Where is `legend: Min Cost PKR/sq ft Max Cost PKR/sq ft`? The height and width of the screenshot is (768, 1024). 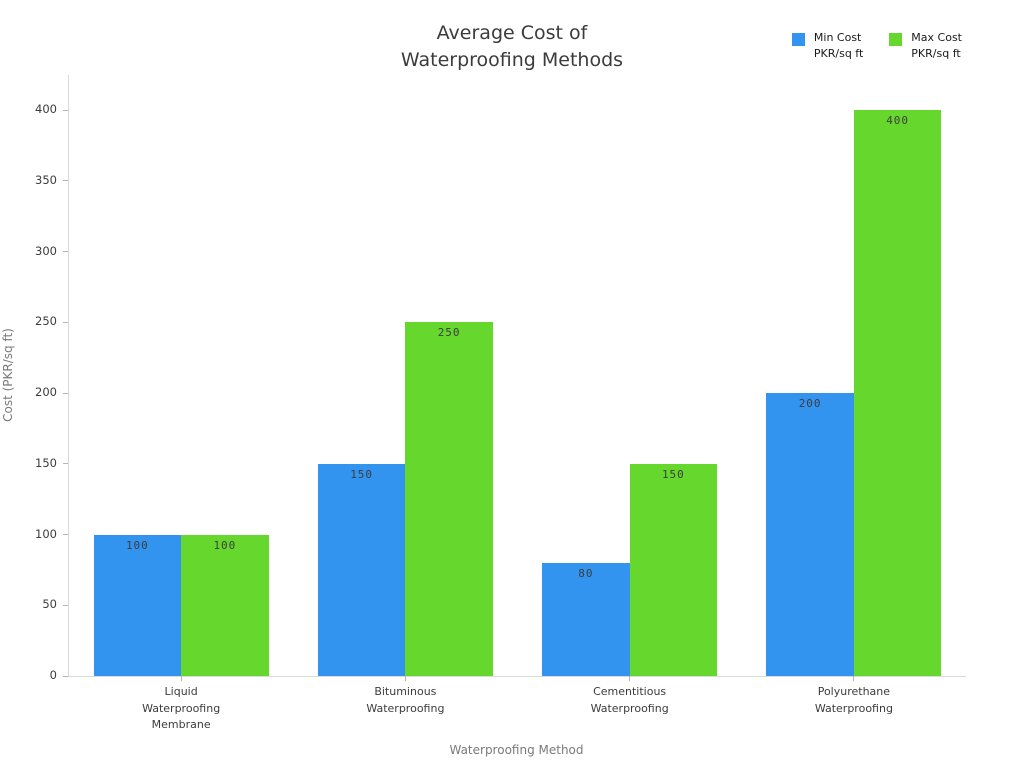 legend: Min Cost PKR/sq ft Max Cost PKR/sq ft is located at coordinates (876, 45).